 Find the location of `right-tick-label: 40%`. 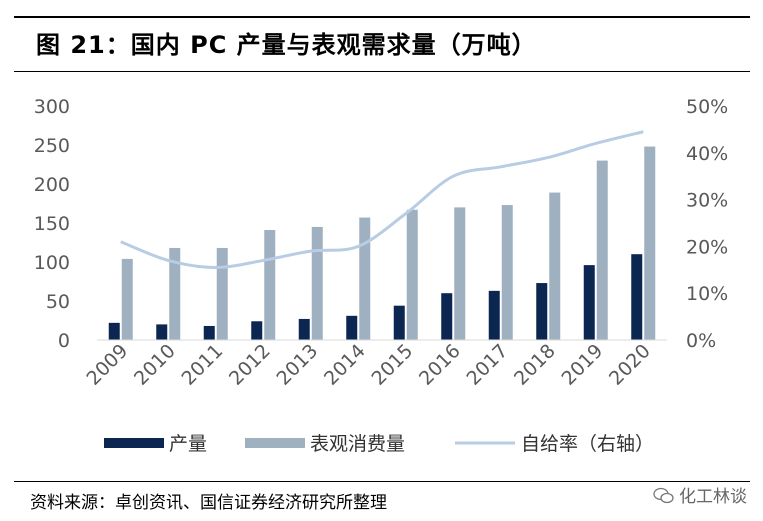

right-tick-label: 40% is located at coordinates (707, 154).